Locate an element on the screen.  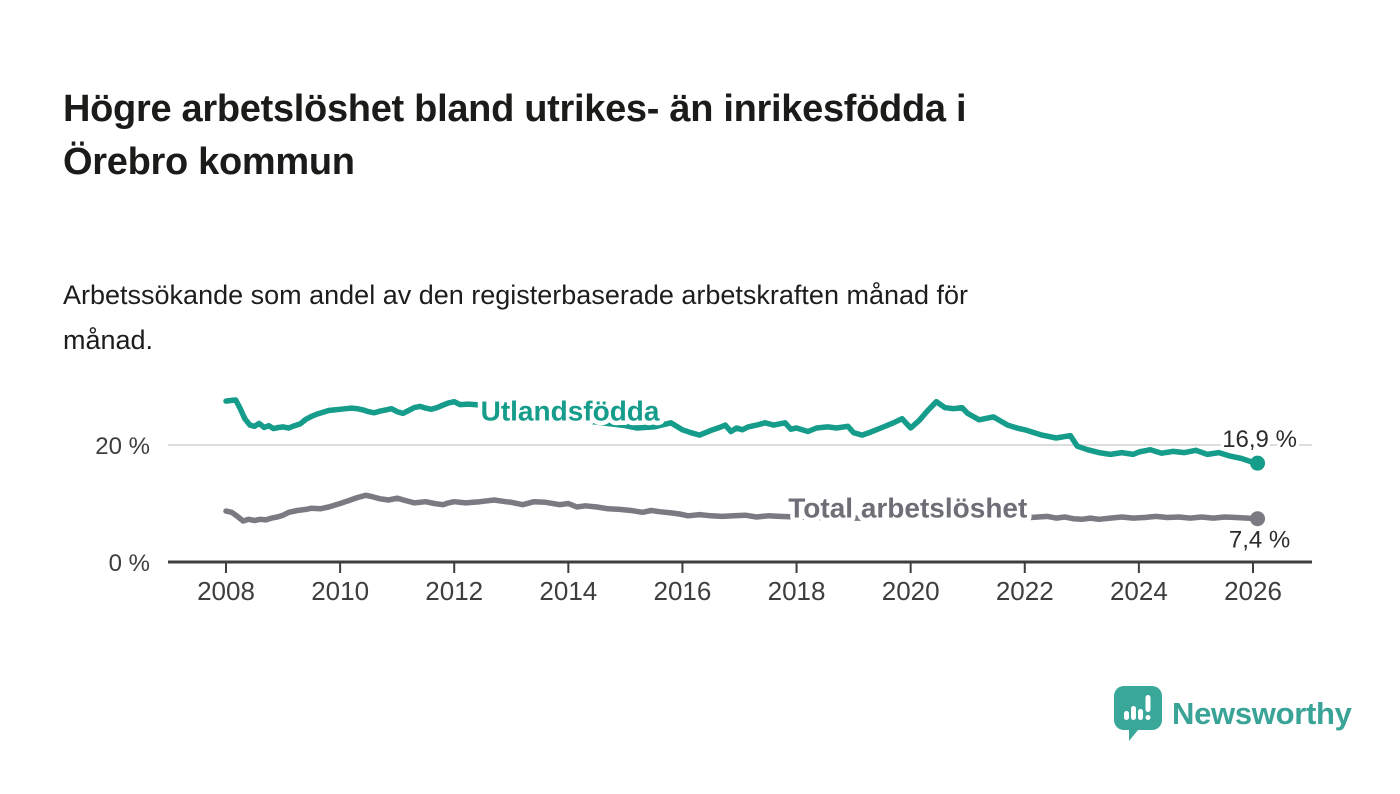
x-tick-label: 2020 is located at coordinates (911, 591).